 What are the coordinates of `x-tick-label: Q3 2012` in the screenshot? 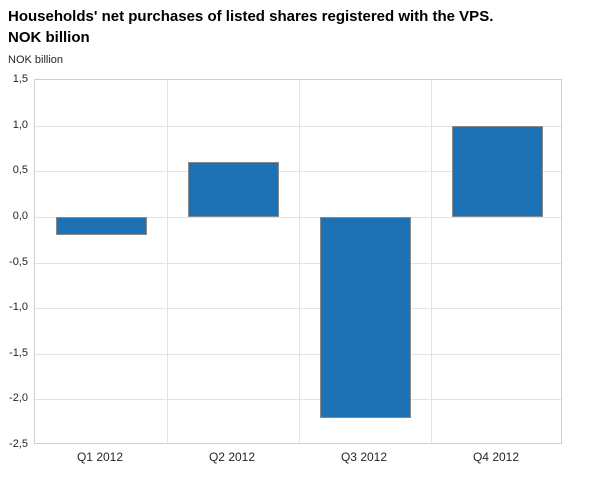 It's located at (364, 457).